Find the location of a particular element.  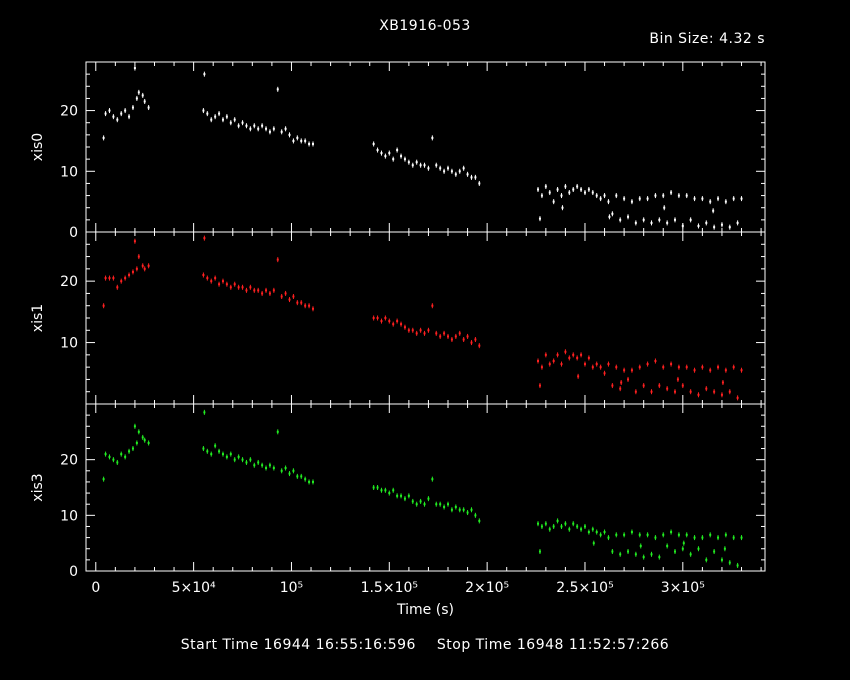

x-tick-label: 2×10⁵ is located at coordinates (487, 588).